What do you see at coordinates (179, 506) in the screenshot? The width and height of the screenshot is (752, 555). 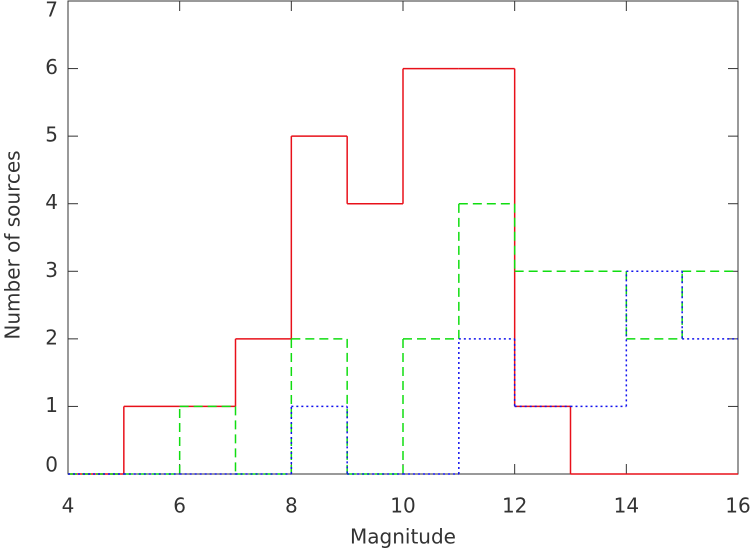 I see `x-tick-label: 6` at bounding box center [179, 506].